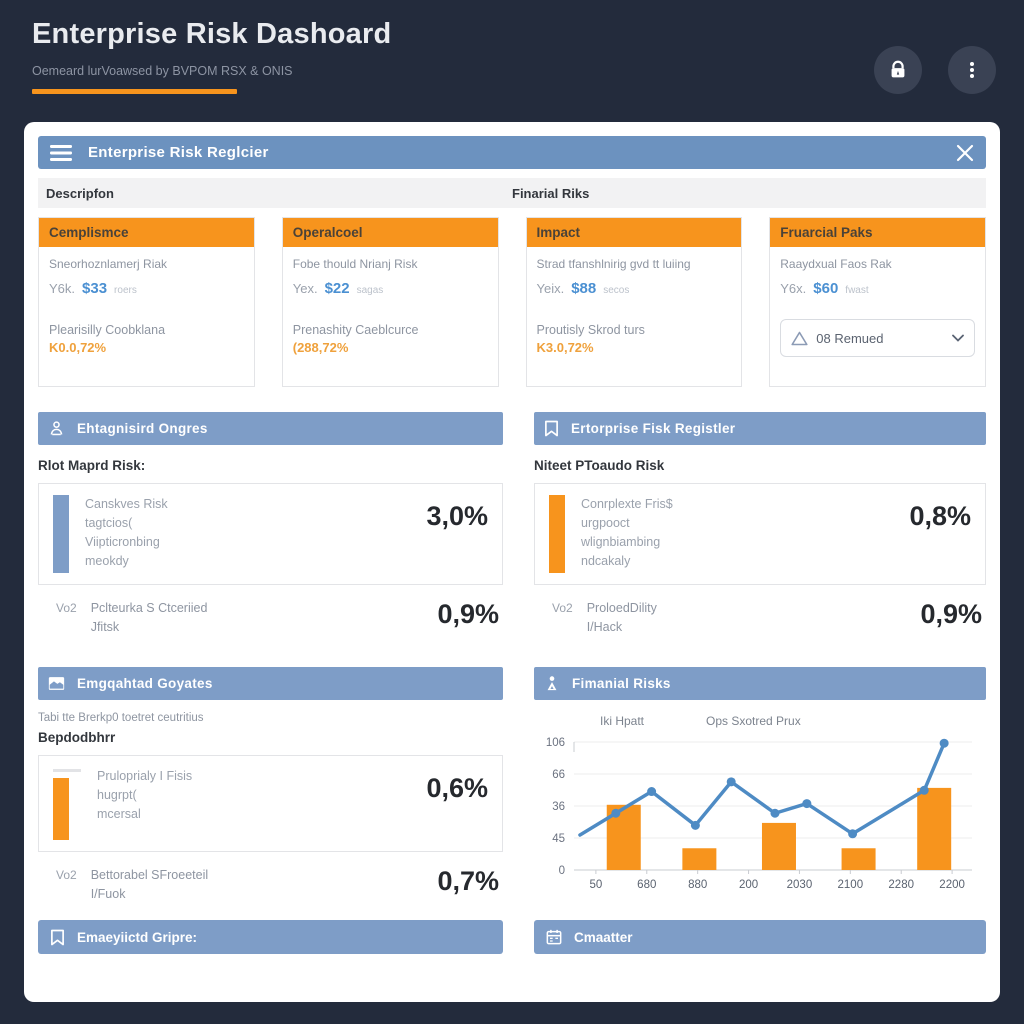 The width and height of the screenshot is (1024, 1024). Describe the element at coordinates (877, 232) in the screenshot. I see `risk-card-header: Fruarcial Paks` at that location.